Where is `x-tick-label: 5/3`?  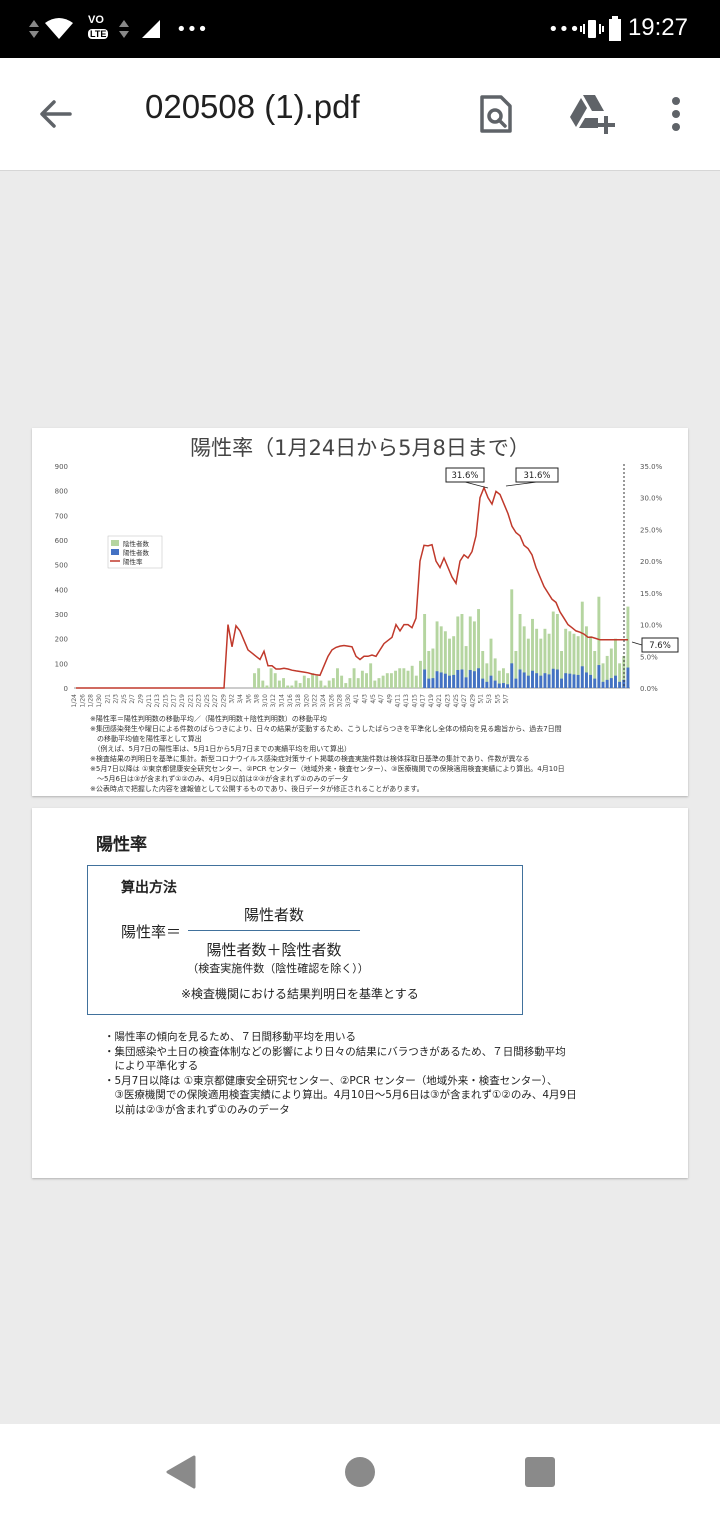 x-tick-label: 5/3 is located at coordinates (489, 699).